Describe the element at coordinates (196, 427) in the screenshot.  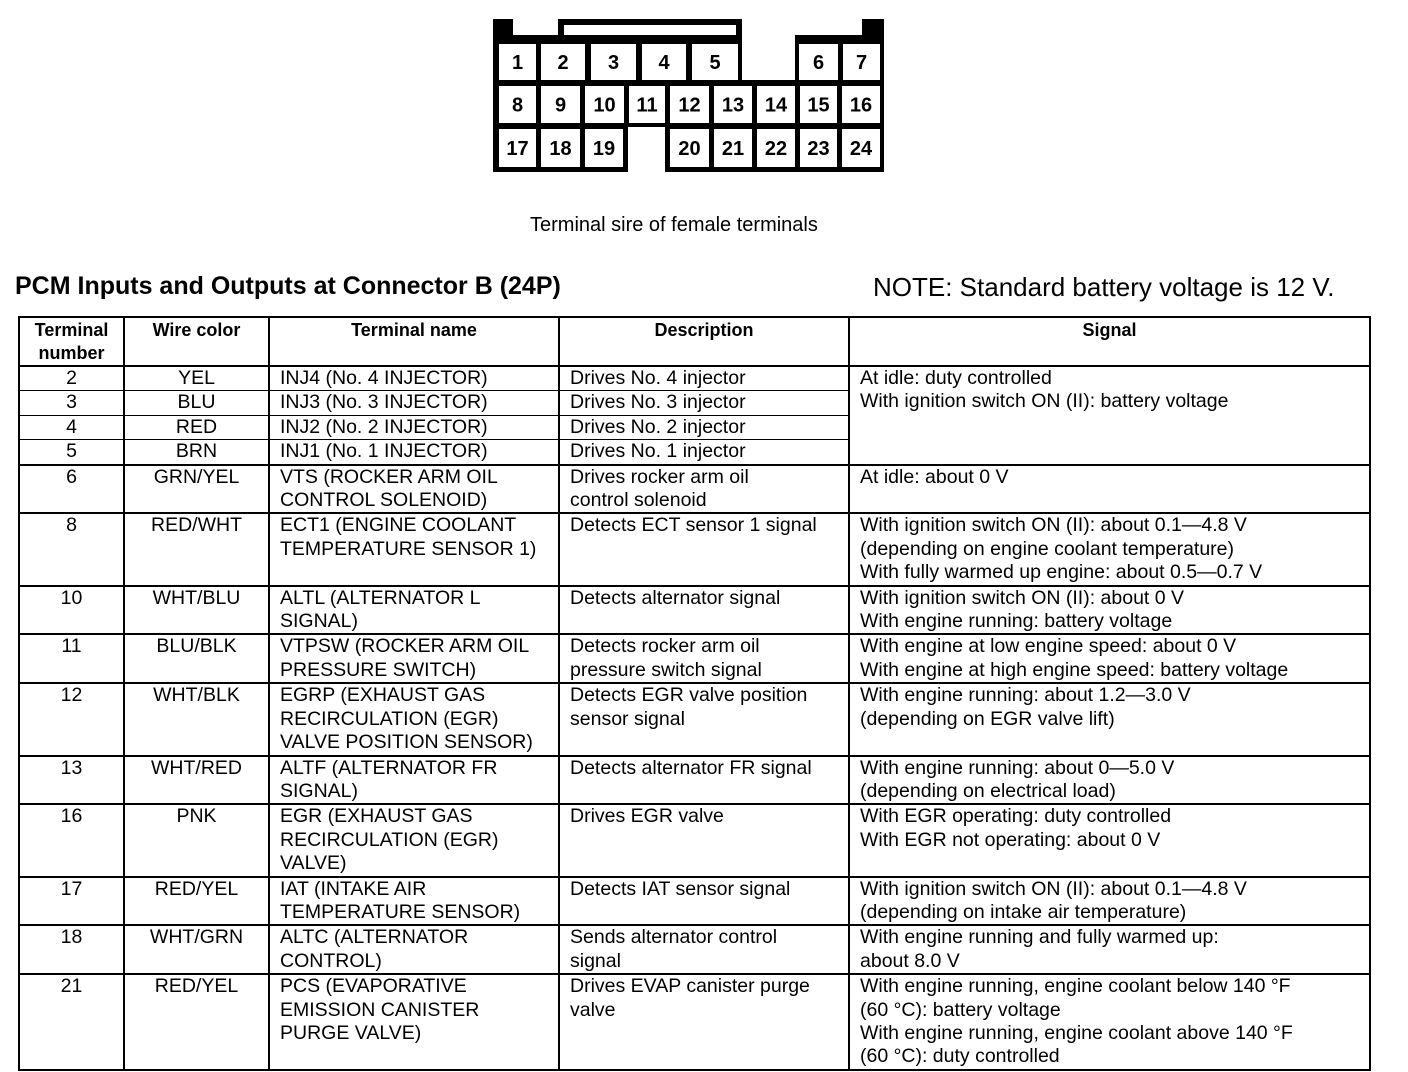
I see `wire-color: RED` at that location.